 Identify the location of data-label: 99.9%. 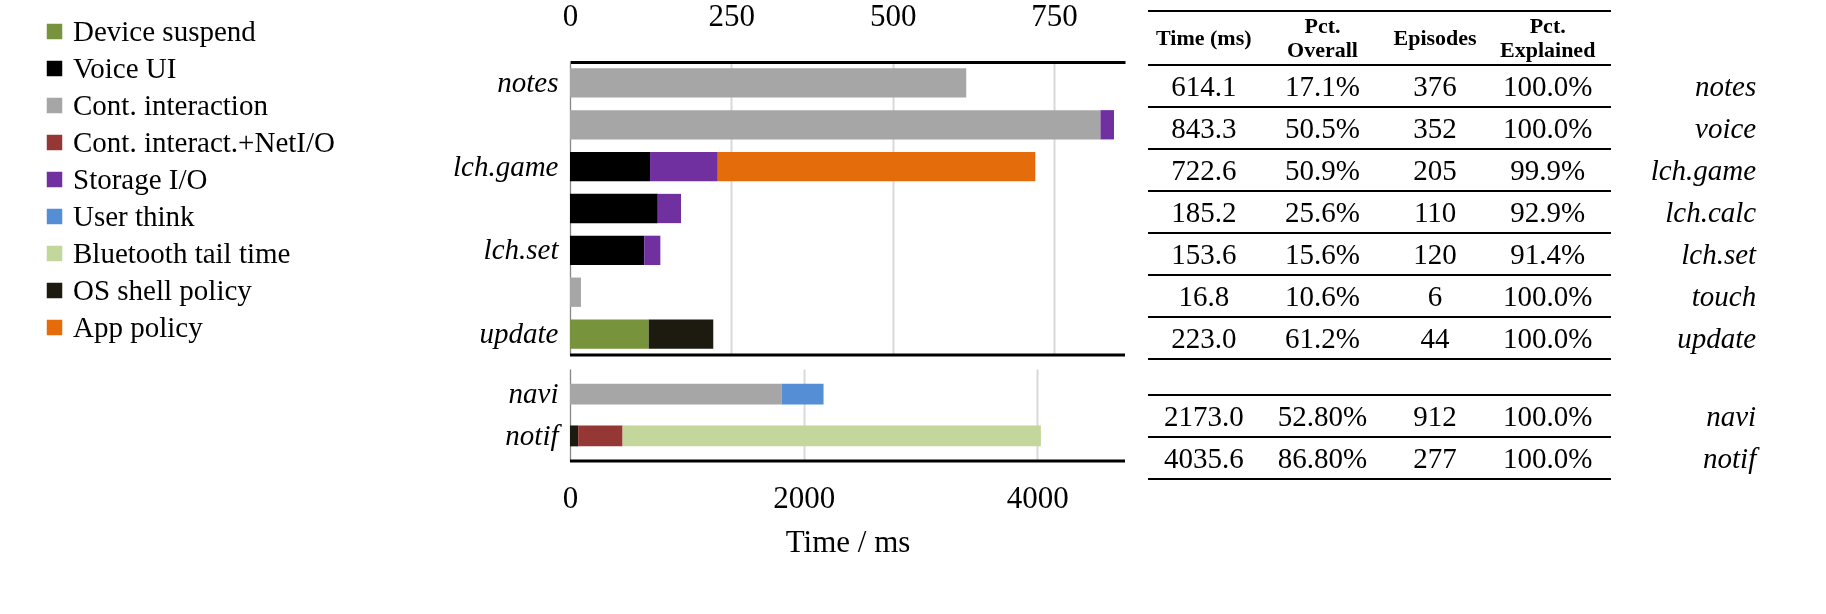
(1547, 170).